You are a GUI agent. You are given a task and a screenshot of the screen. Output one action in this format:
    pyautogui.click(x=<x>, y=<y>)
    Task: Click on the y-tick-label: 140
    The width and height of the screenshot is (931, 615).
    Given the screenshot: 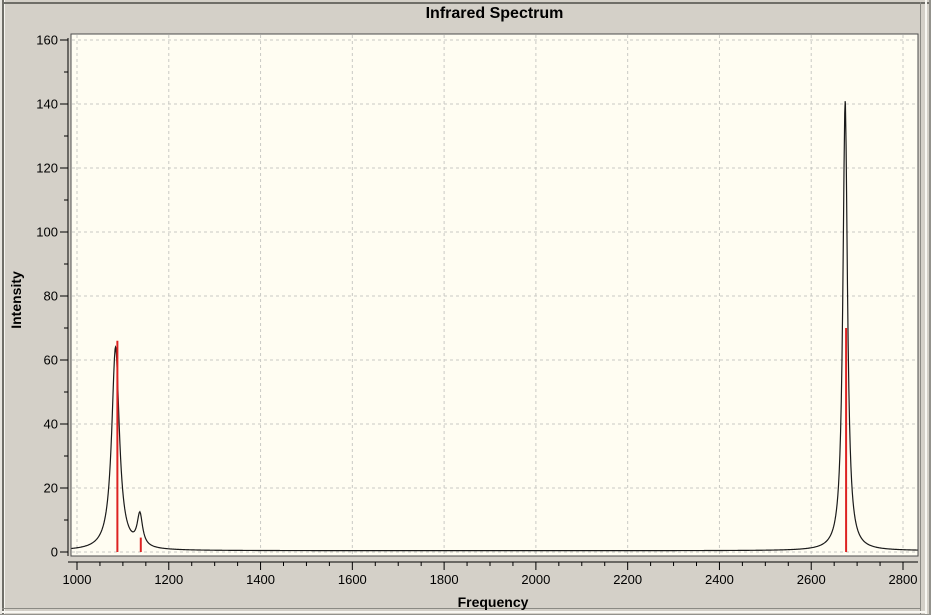 What is the action you would take?
    pyautogui.click(x=47, y=104)
    